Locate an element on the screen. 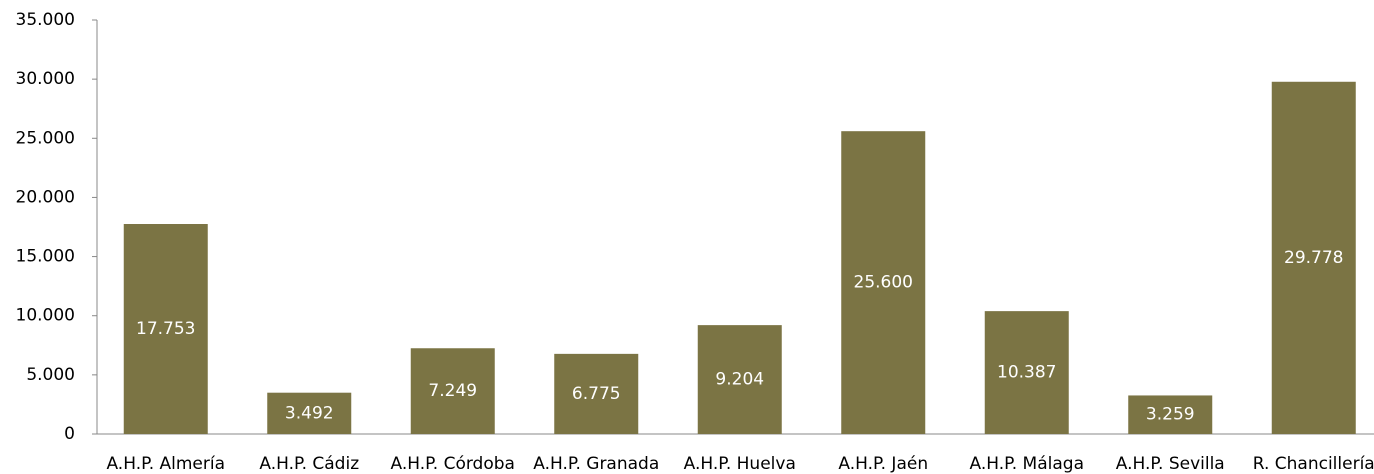  y-tick-label: 20.000 is located at coordinates (45, 197).